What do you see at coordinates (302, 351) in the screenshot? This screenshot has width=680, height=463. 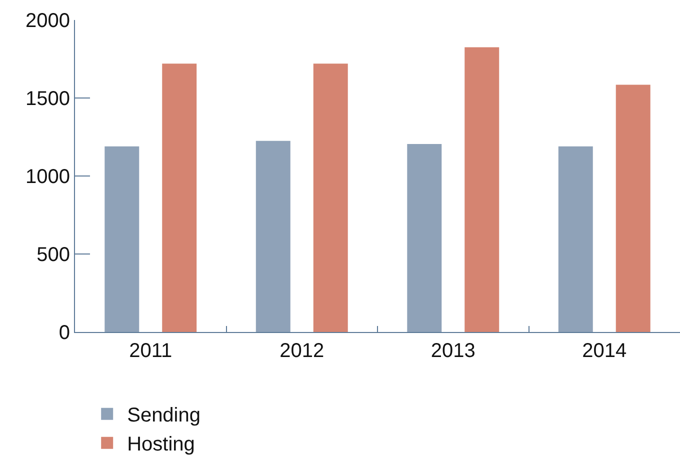 I see `x-tick-label: 2012` at bounding box center [302, 351].